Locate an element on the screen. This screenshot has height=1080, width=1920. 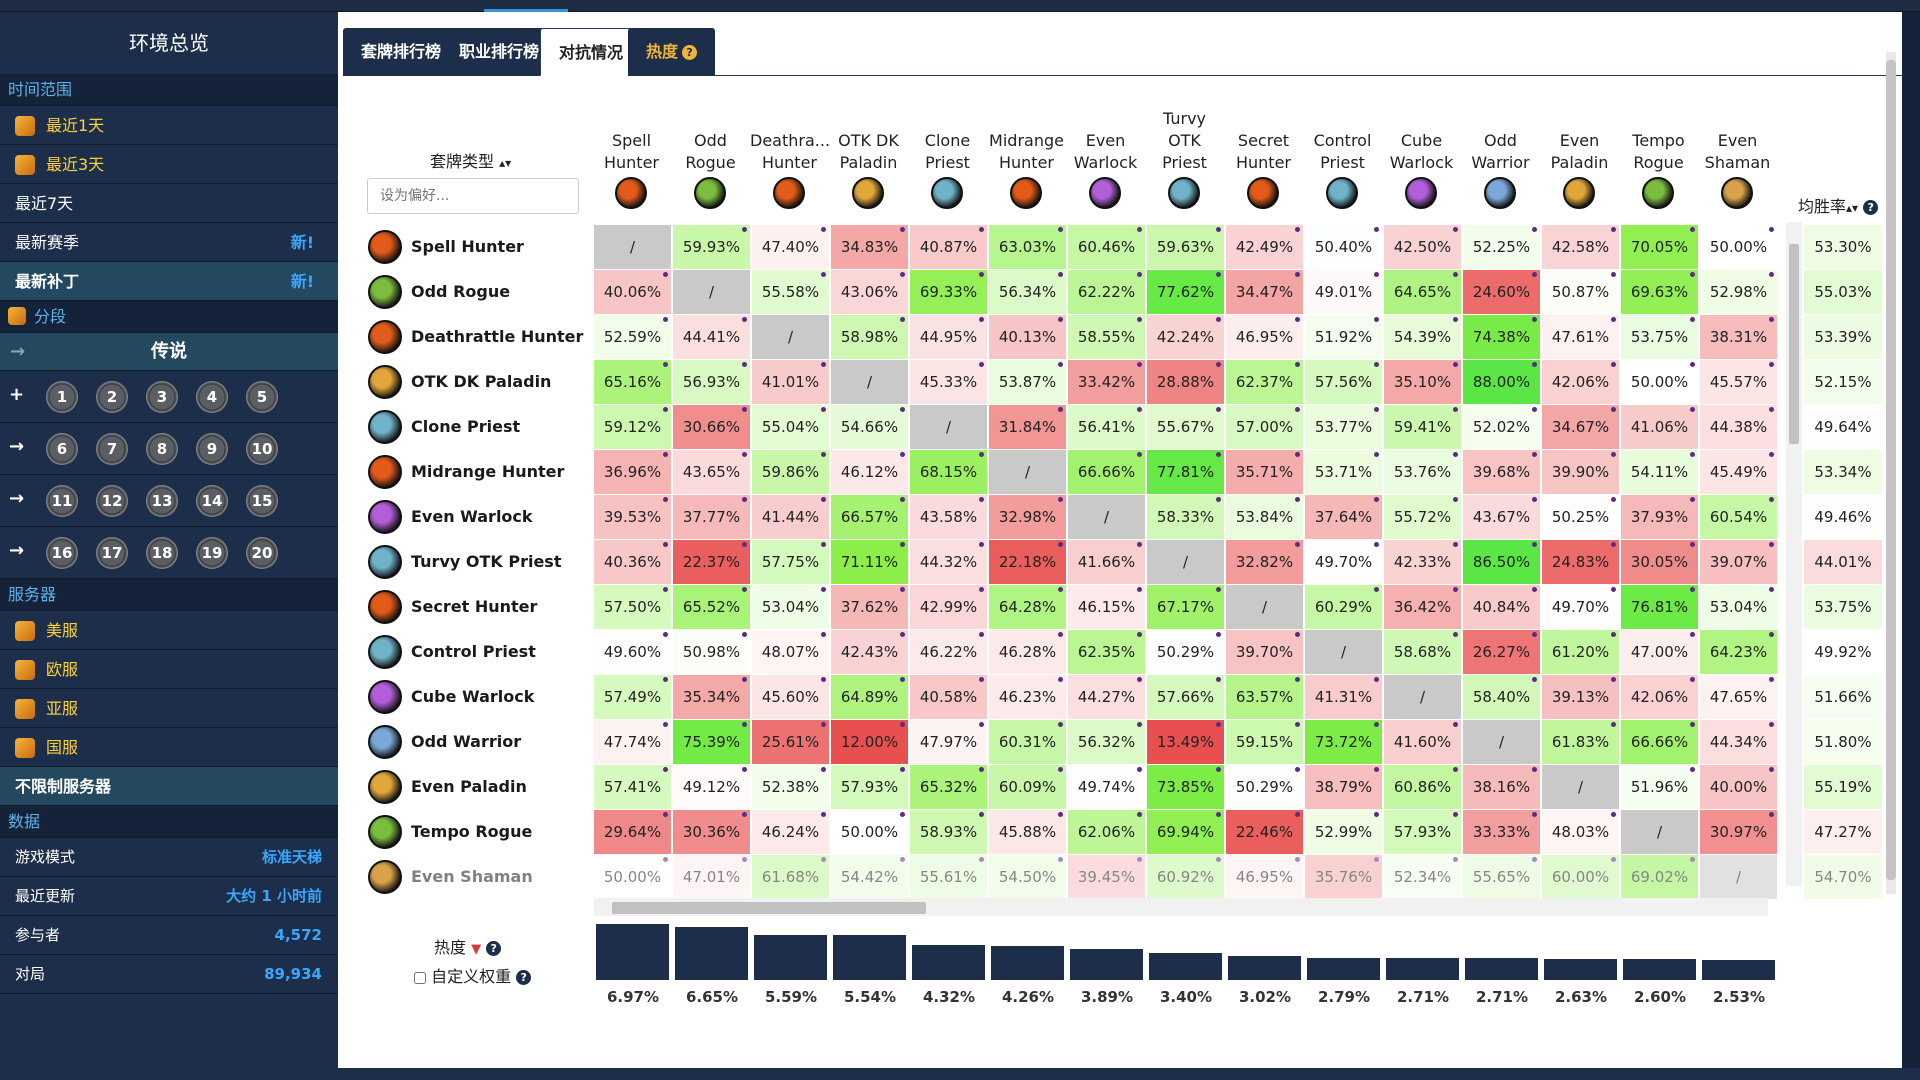
matchup-cell: 69.33% is located at coordinates (948, 292).